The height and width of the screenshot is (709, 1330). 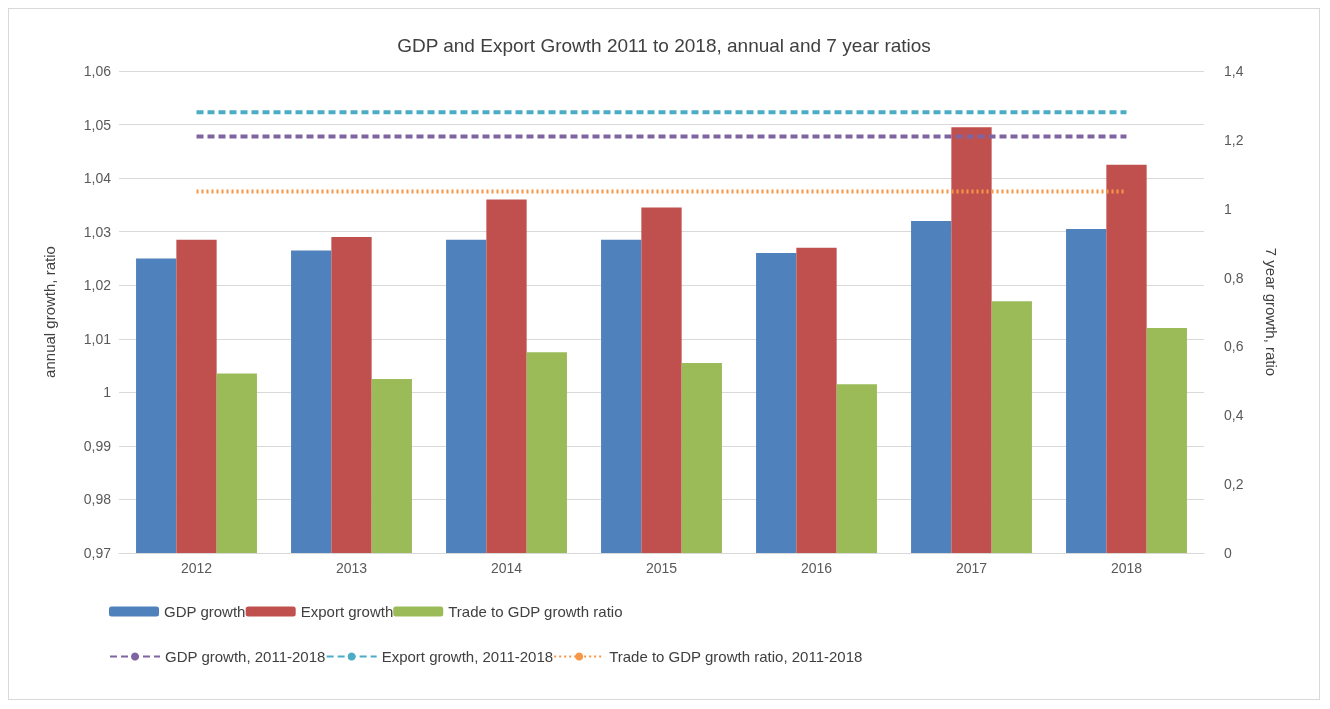 I want to click on x-tick-label: 2013, so click(x=351, y=568).